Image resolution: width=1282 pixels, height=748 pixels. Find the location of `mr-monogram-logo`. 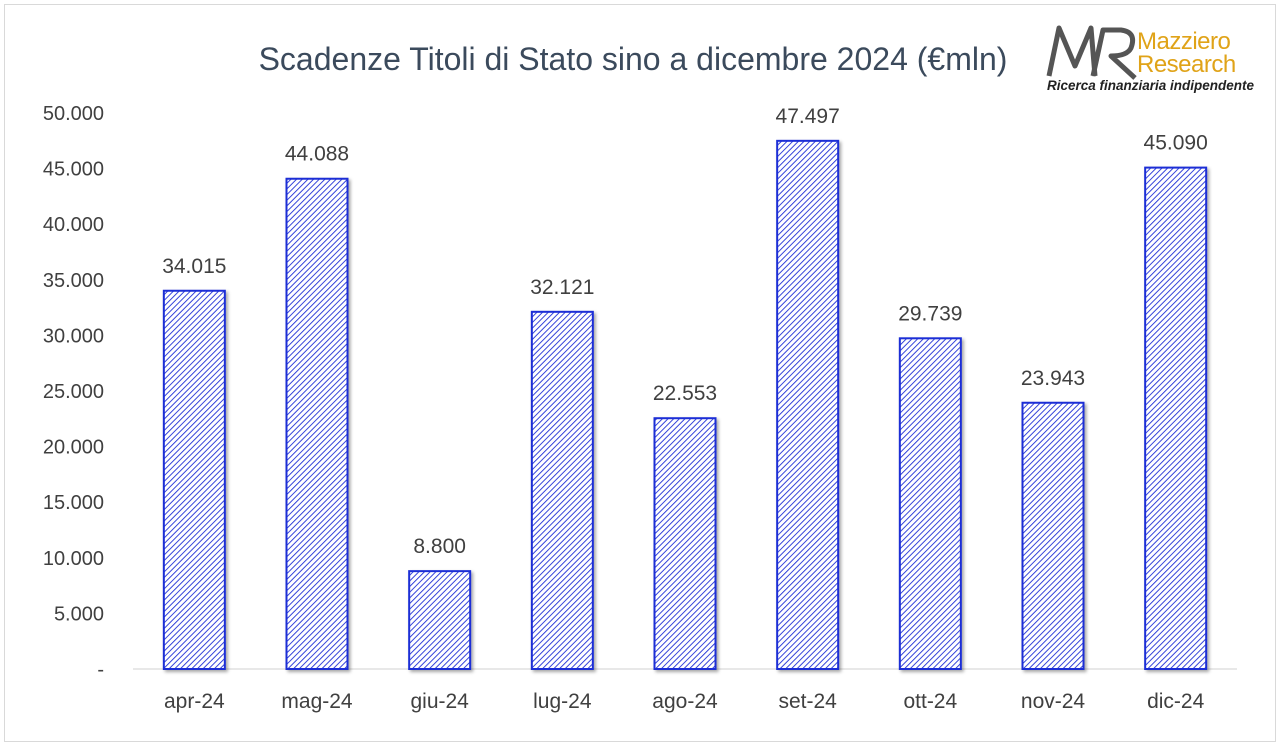

mr-monogram-logo is located at coordinates (1091, 52).